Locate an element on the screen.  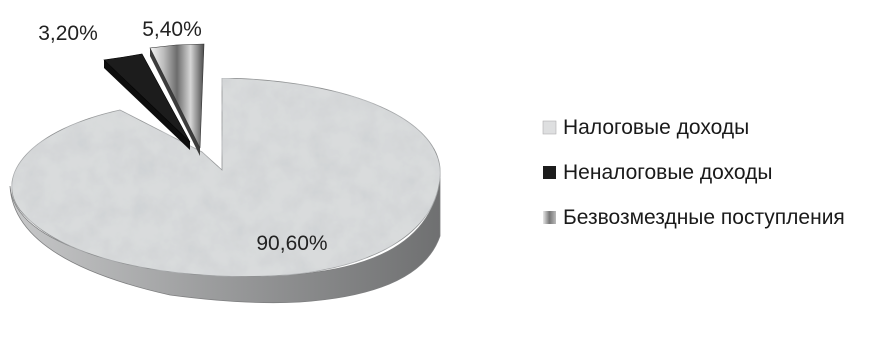
legend-item-nenalogovye: Неналоговые доходы is located at coordinates (657, 172).